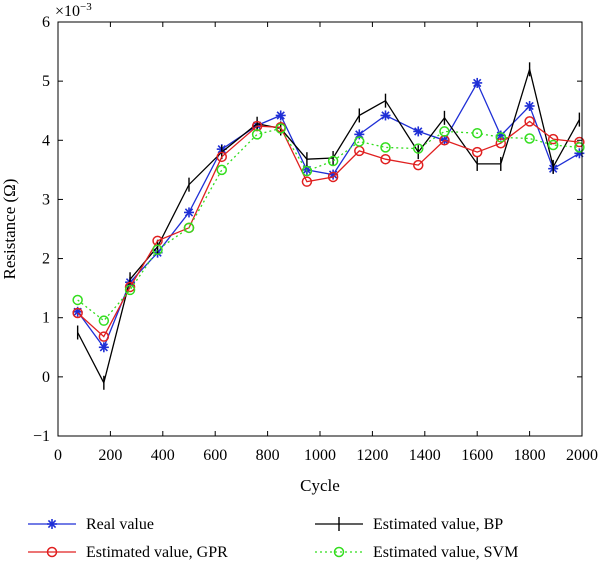 The image size is (600, 561). I want to click on x-tick-label: 1000, so click(320, 455).